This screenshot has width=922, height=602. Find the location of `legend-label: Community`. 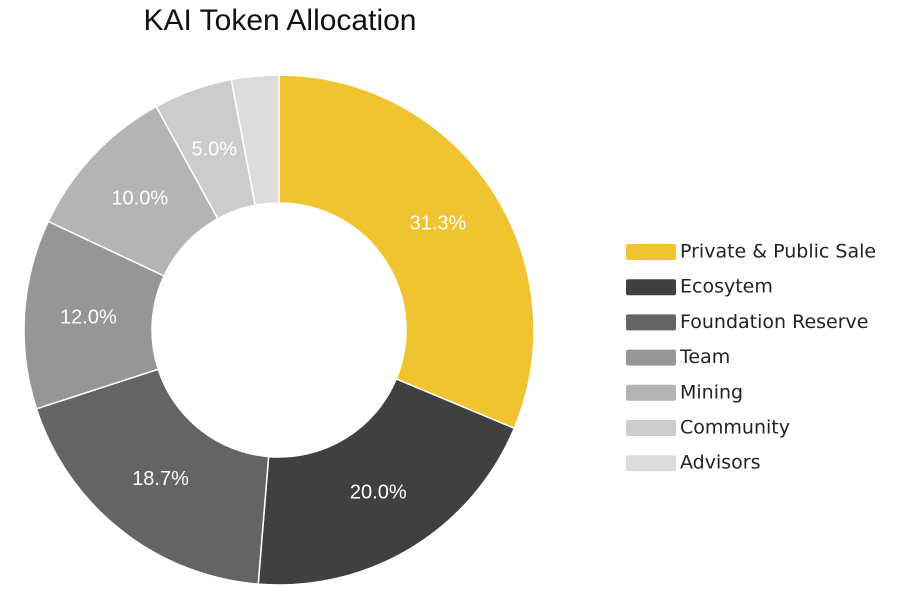

legend-label: Community is located at coordinates (735, 428).